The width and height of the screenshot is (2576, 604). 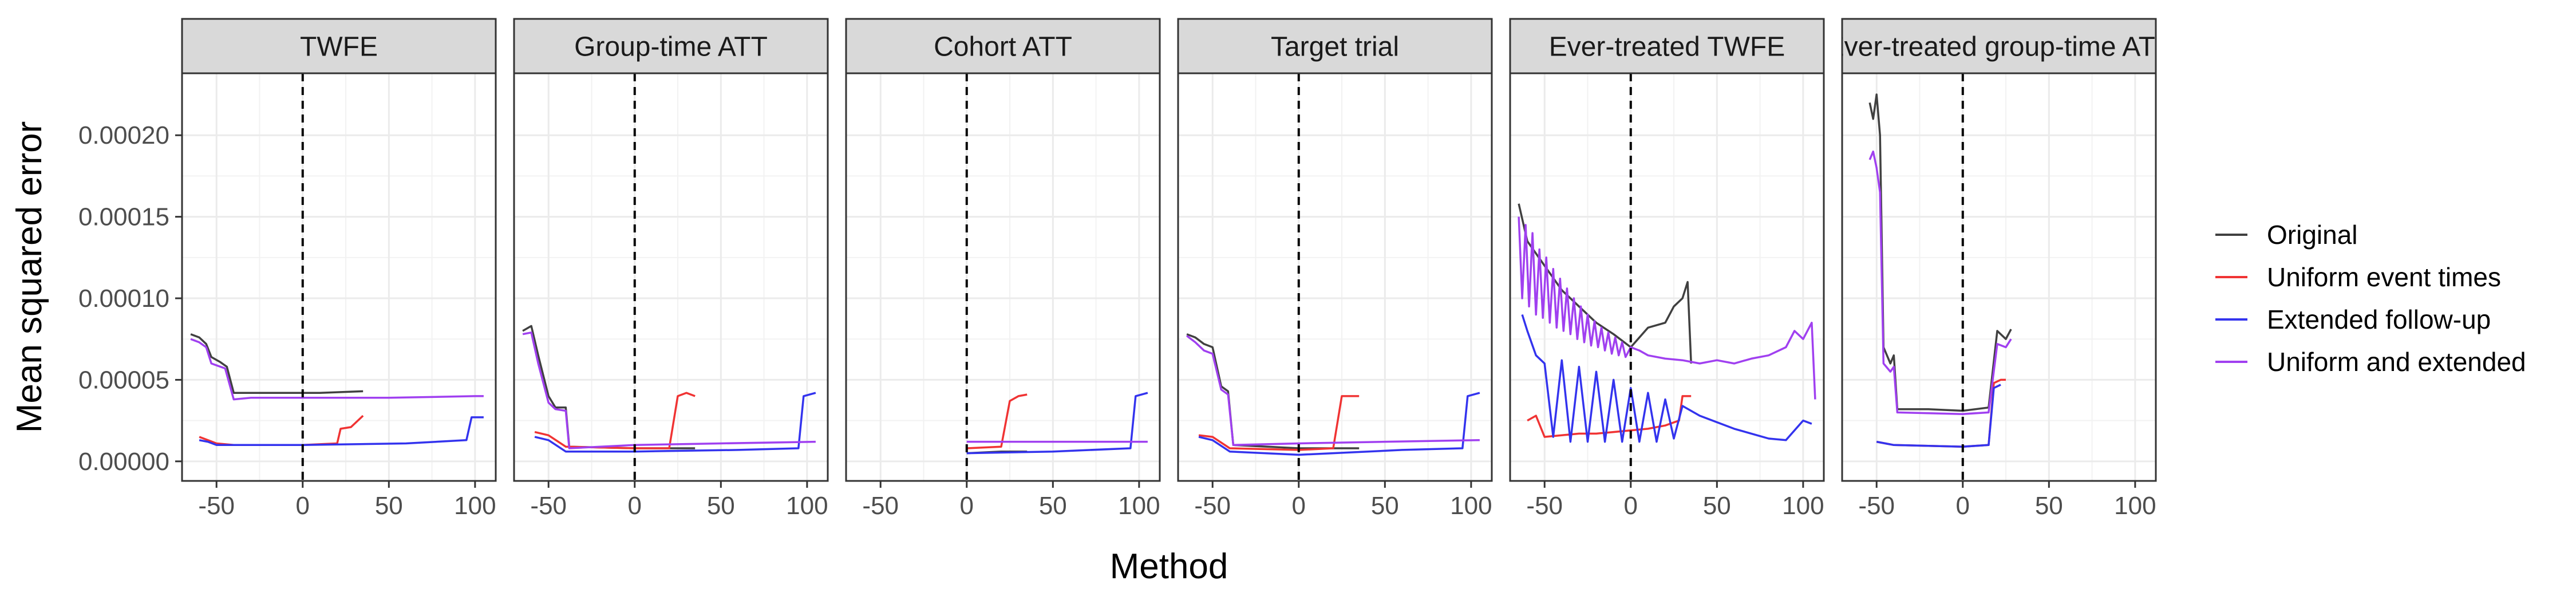 I want to click on facet-title: Ever-treated group-time ATT, so click(x=1999, y=47).